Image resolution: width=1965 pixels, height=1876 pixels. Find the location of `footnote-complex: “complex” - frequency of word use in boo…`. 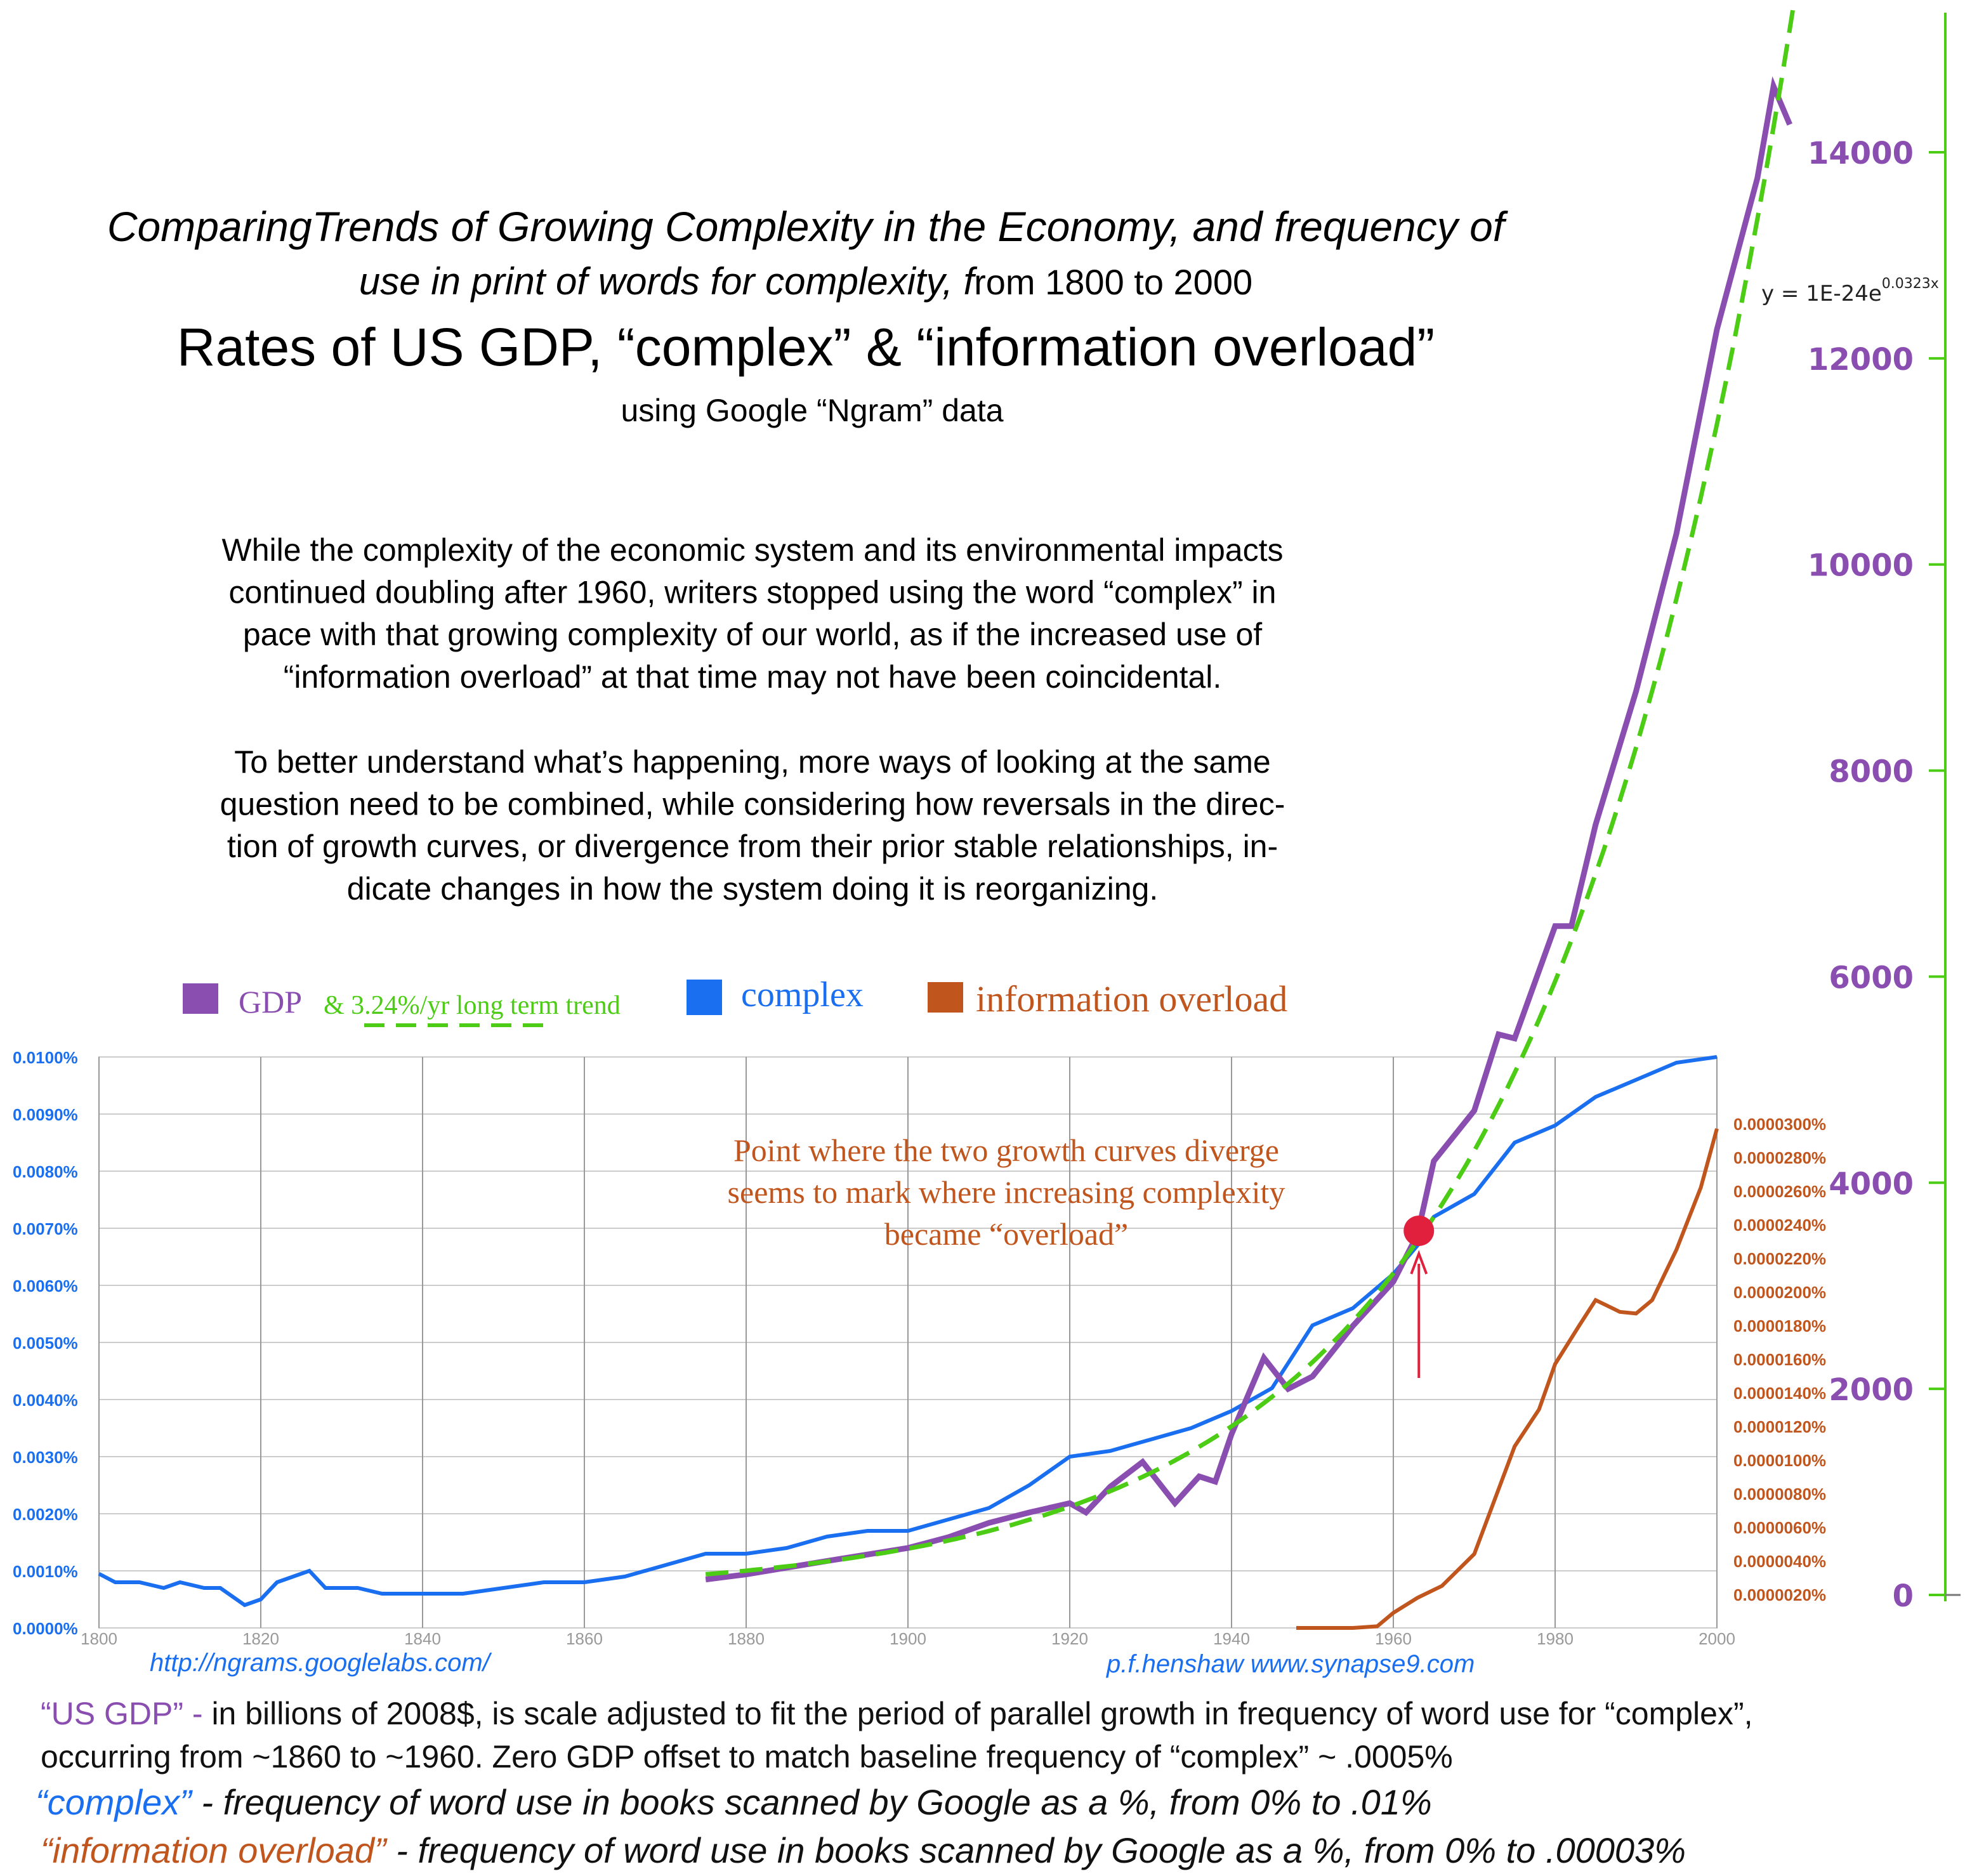

footnote-complex: “complex” - frequency of word use in boo… is located at coordinates (734, 1802).